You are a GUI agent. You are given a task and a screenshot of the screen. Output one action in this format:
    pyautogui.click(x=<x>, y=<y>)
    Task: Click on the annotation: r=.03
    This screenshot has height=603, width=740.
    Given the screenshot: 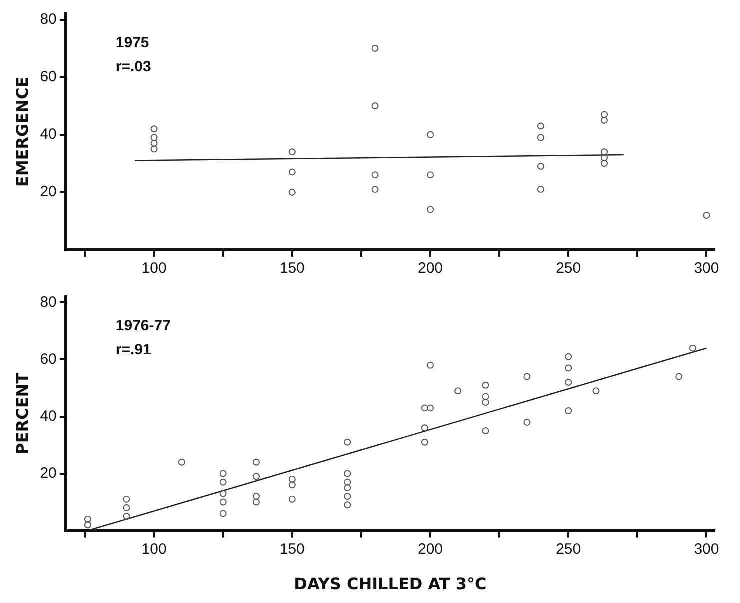 What is the action you would take?
    pyautogui.click(x=134, y=67)
    